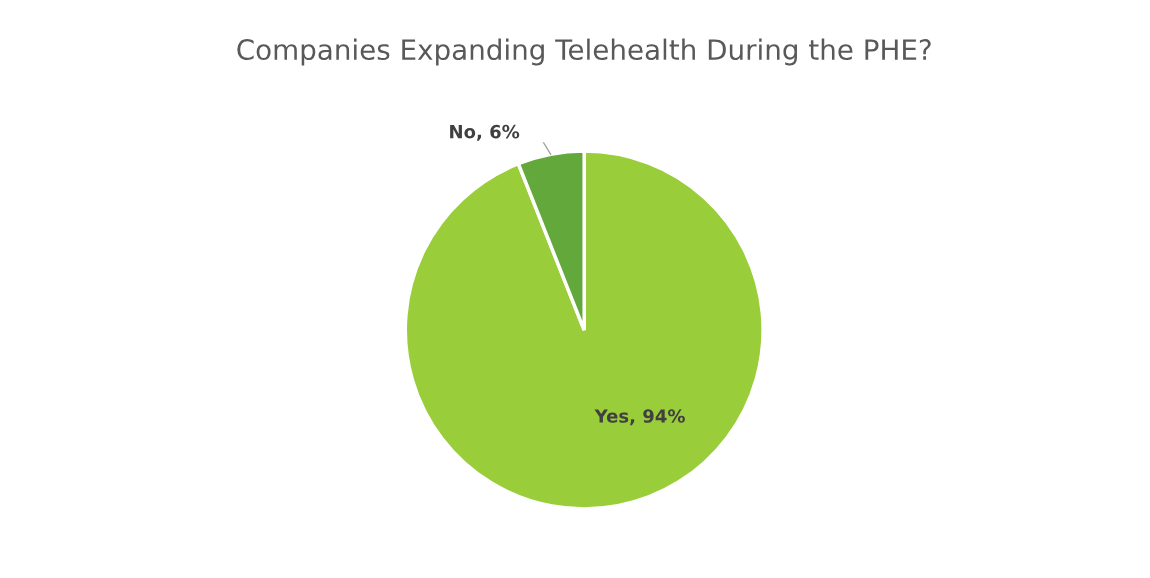 This screenshot has height=578, width=1150. What do you see at coordinates (639, 417) in the screenshot?
I see `slice-label: Yes, 94%` at bounding box center [639, 417].